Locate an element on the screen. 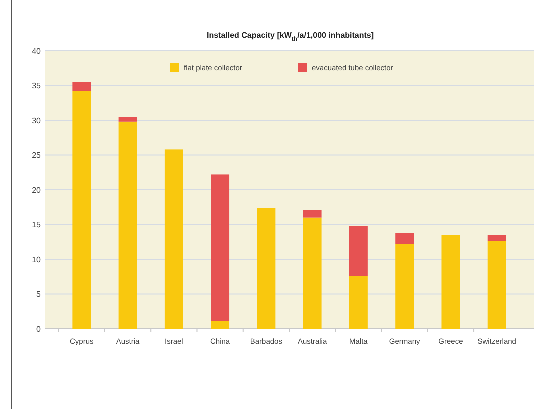  y-tick-label: 15 is located at coordinates (37, 225).